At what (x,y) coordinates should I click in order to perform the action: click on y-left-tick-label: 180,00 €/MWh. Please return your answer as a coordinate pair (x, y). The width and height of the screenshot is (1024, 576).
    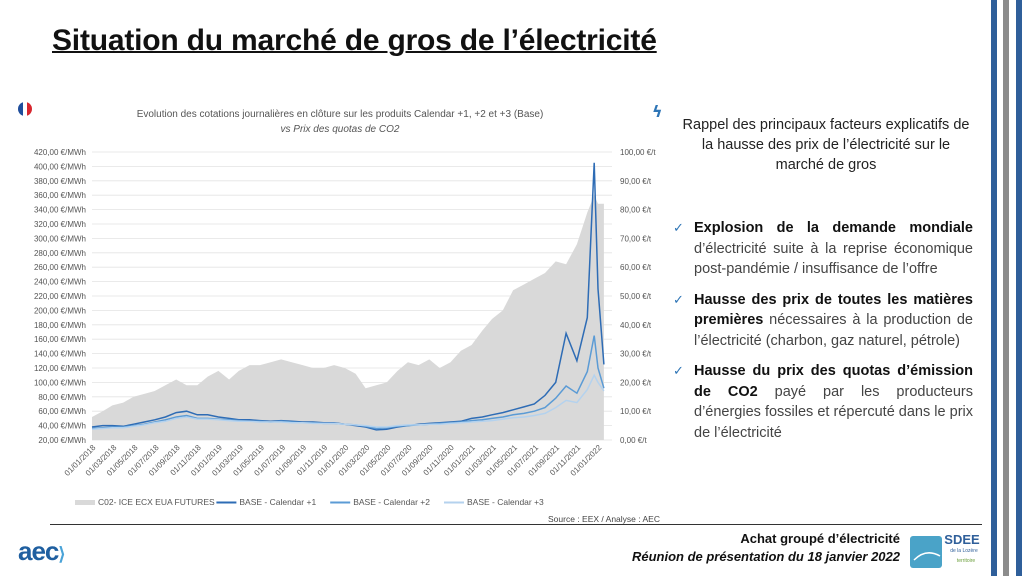
    Looking at the image, I should click on (60, 325).